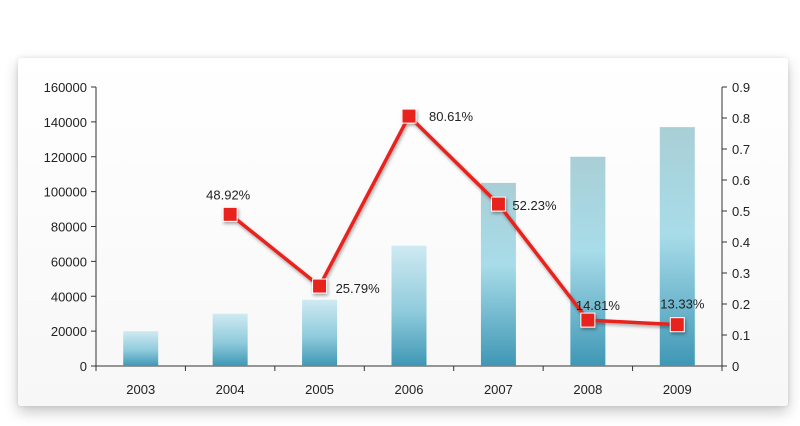 Image resolution: width=800 pixels, height=426 pixels. What do you see at coordinates (358, 288) in the screenshot?
I see `data-label: 25.79%` at bounding box center [358, 288].